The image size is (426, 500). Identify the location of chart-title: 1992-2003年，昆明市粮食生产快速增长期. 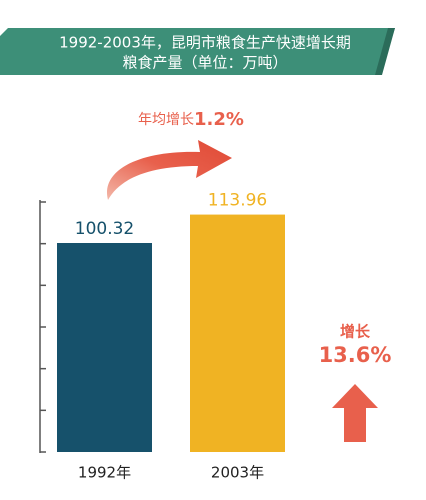
(205, 43).